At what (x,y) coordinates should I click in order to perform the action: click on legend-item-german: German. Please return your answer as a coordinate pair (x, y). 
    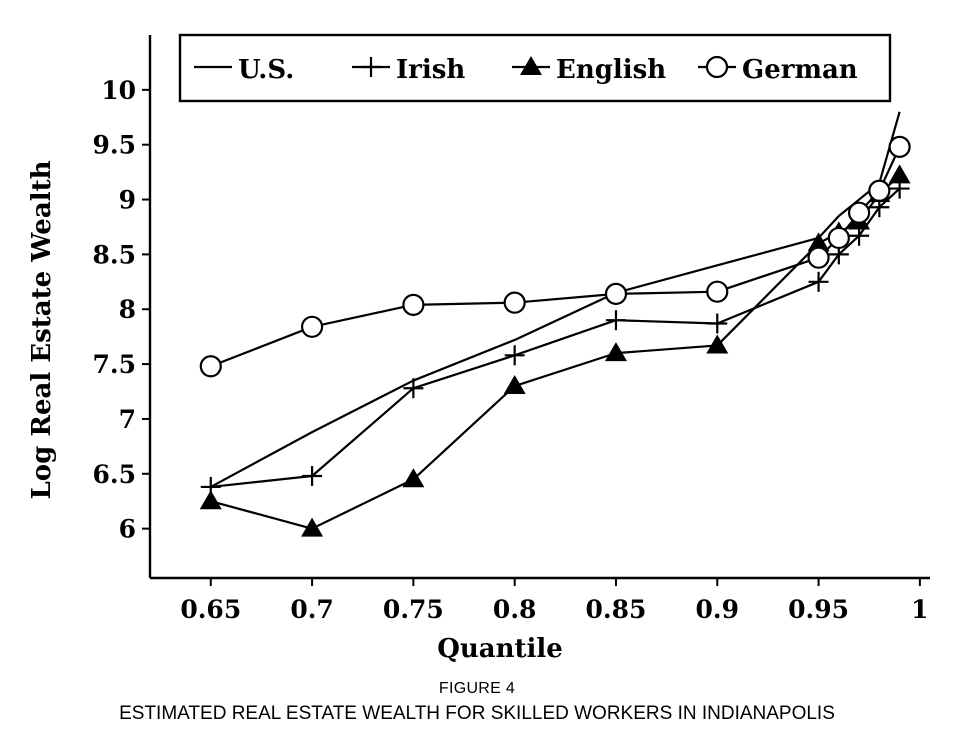
    Looking at the image, I should click on (778, 70).